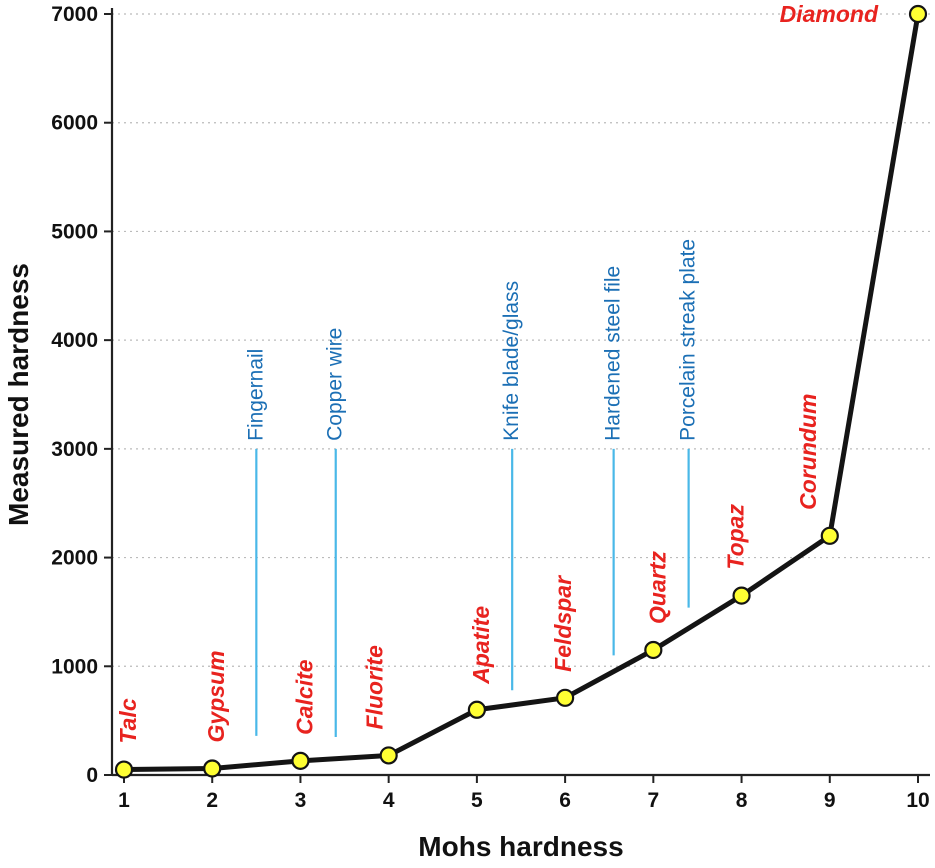  I want to click on x-tick-label: 5, so click(477, 800).